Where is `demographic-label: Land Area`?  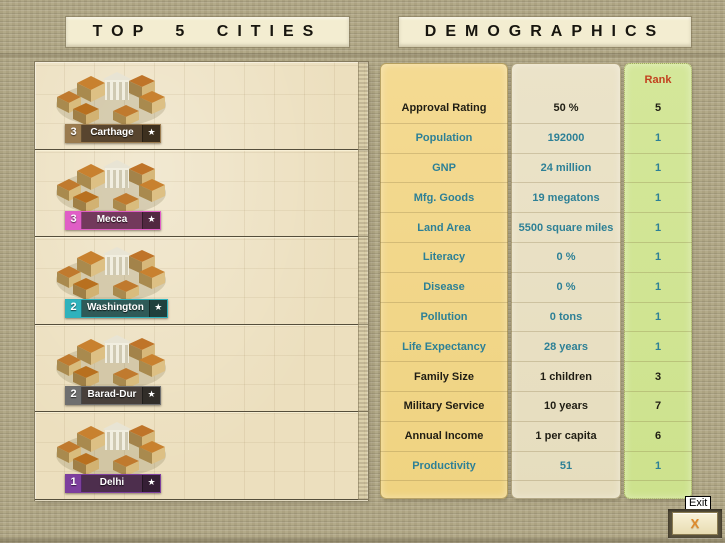
demographic-label: Land Area is located at coordinates (444, 228).